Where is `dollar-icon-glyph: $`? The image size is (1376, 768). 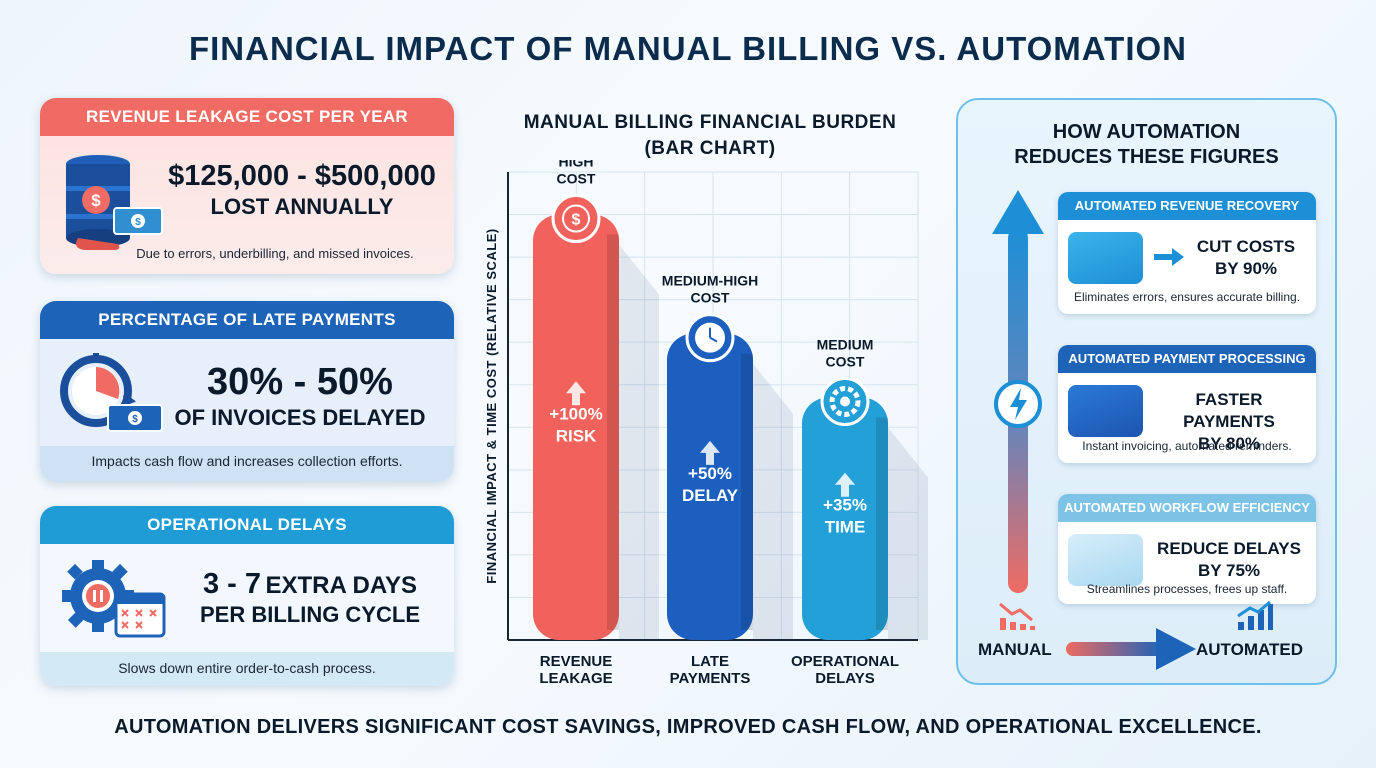
dollar-icon-glyph: $ is located at coordinates (576, 220).